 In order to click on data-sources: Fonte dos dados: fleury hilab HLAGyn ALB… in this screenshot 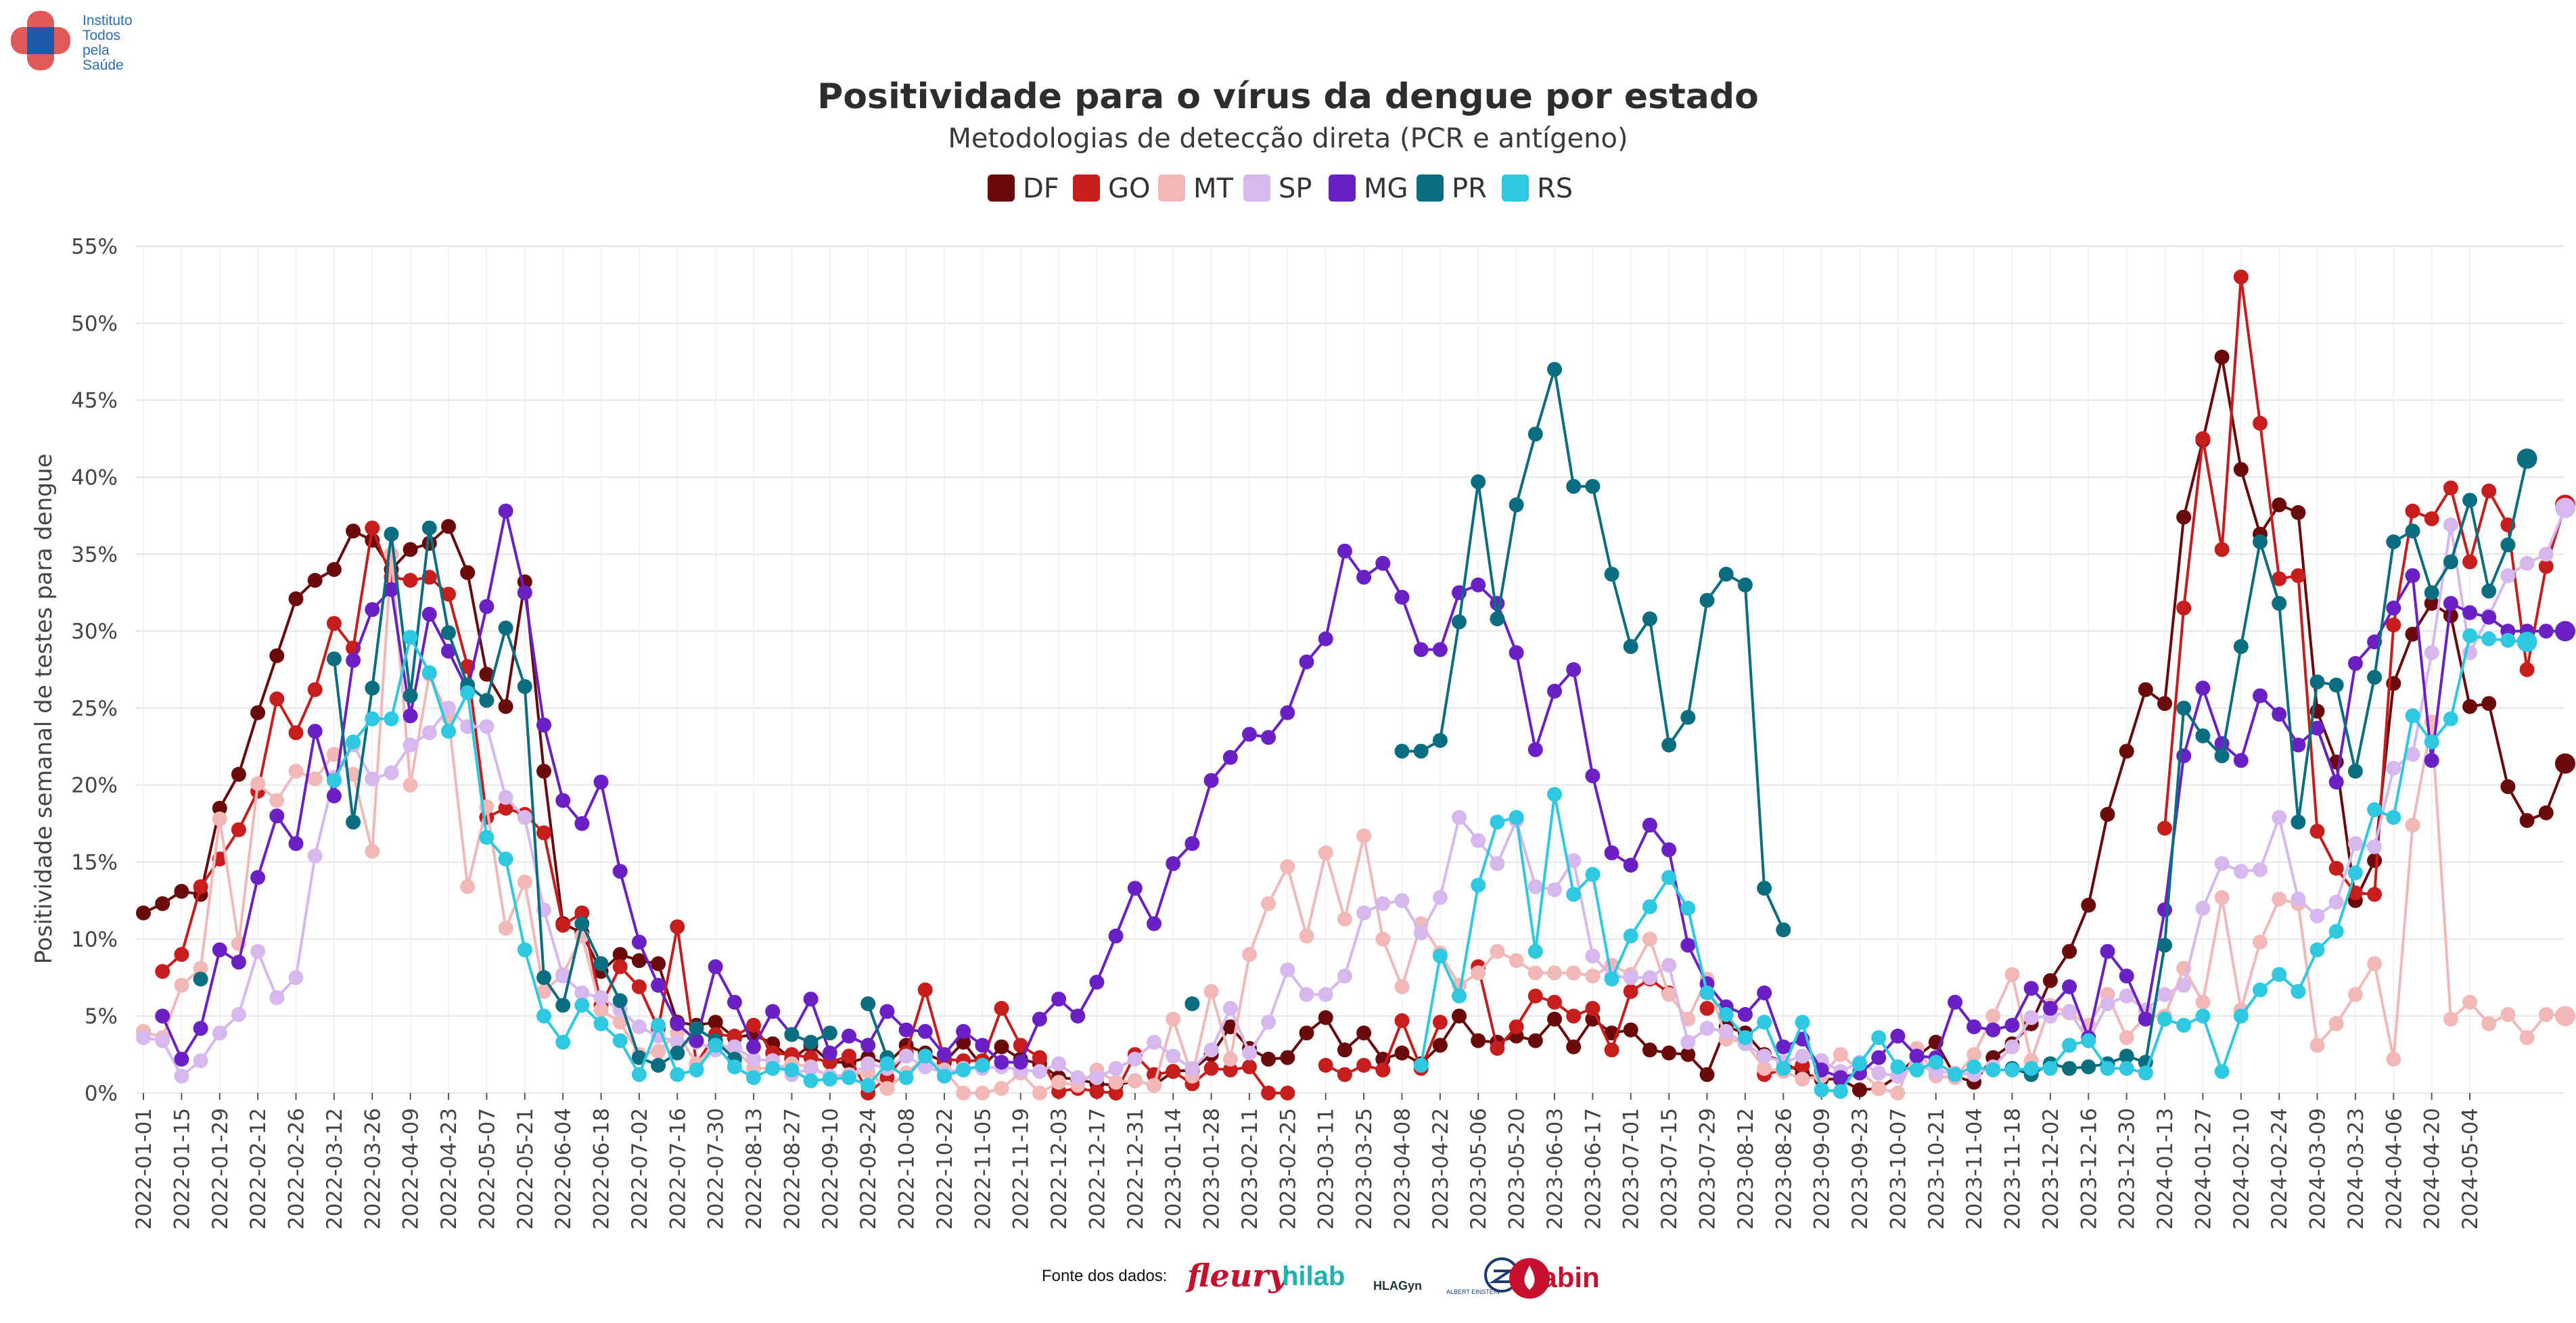, I will do `click(1346, 1278)`.